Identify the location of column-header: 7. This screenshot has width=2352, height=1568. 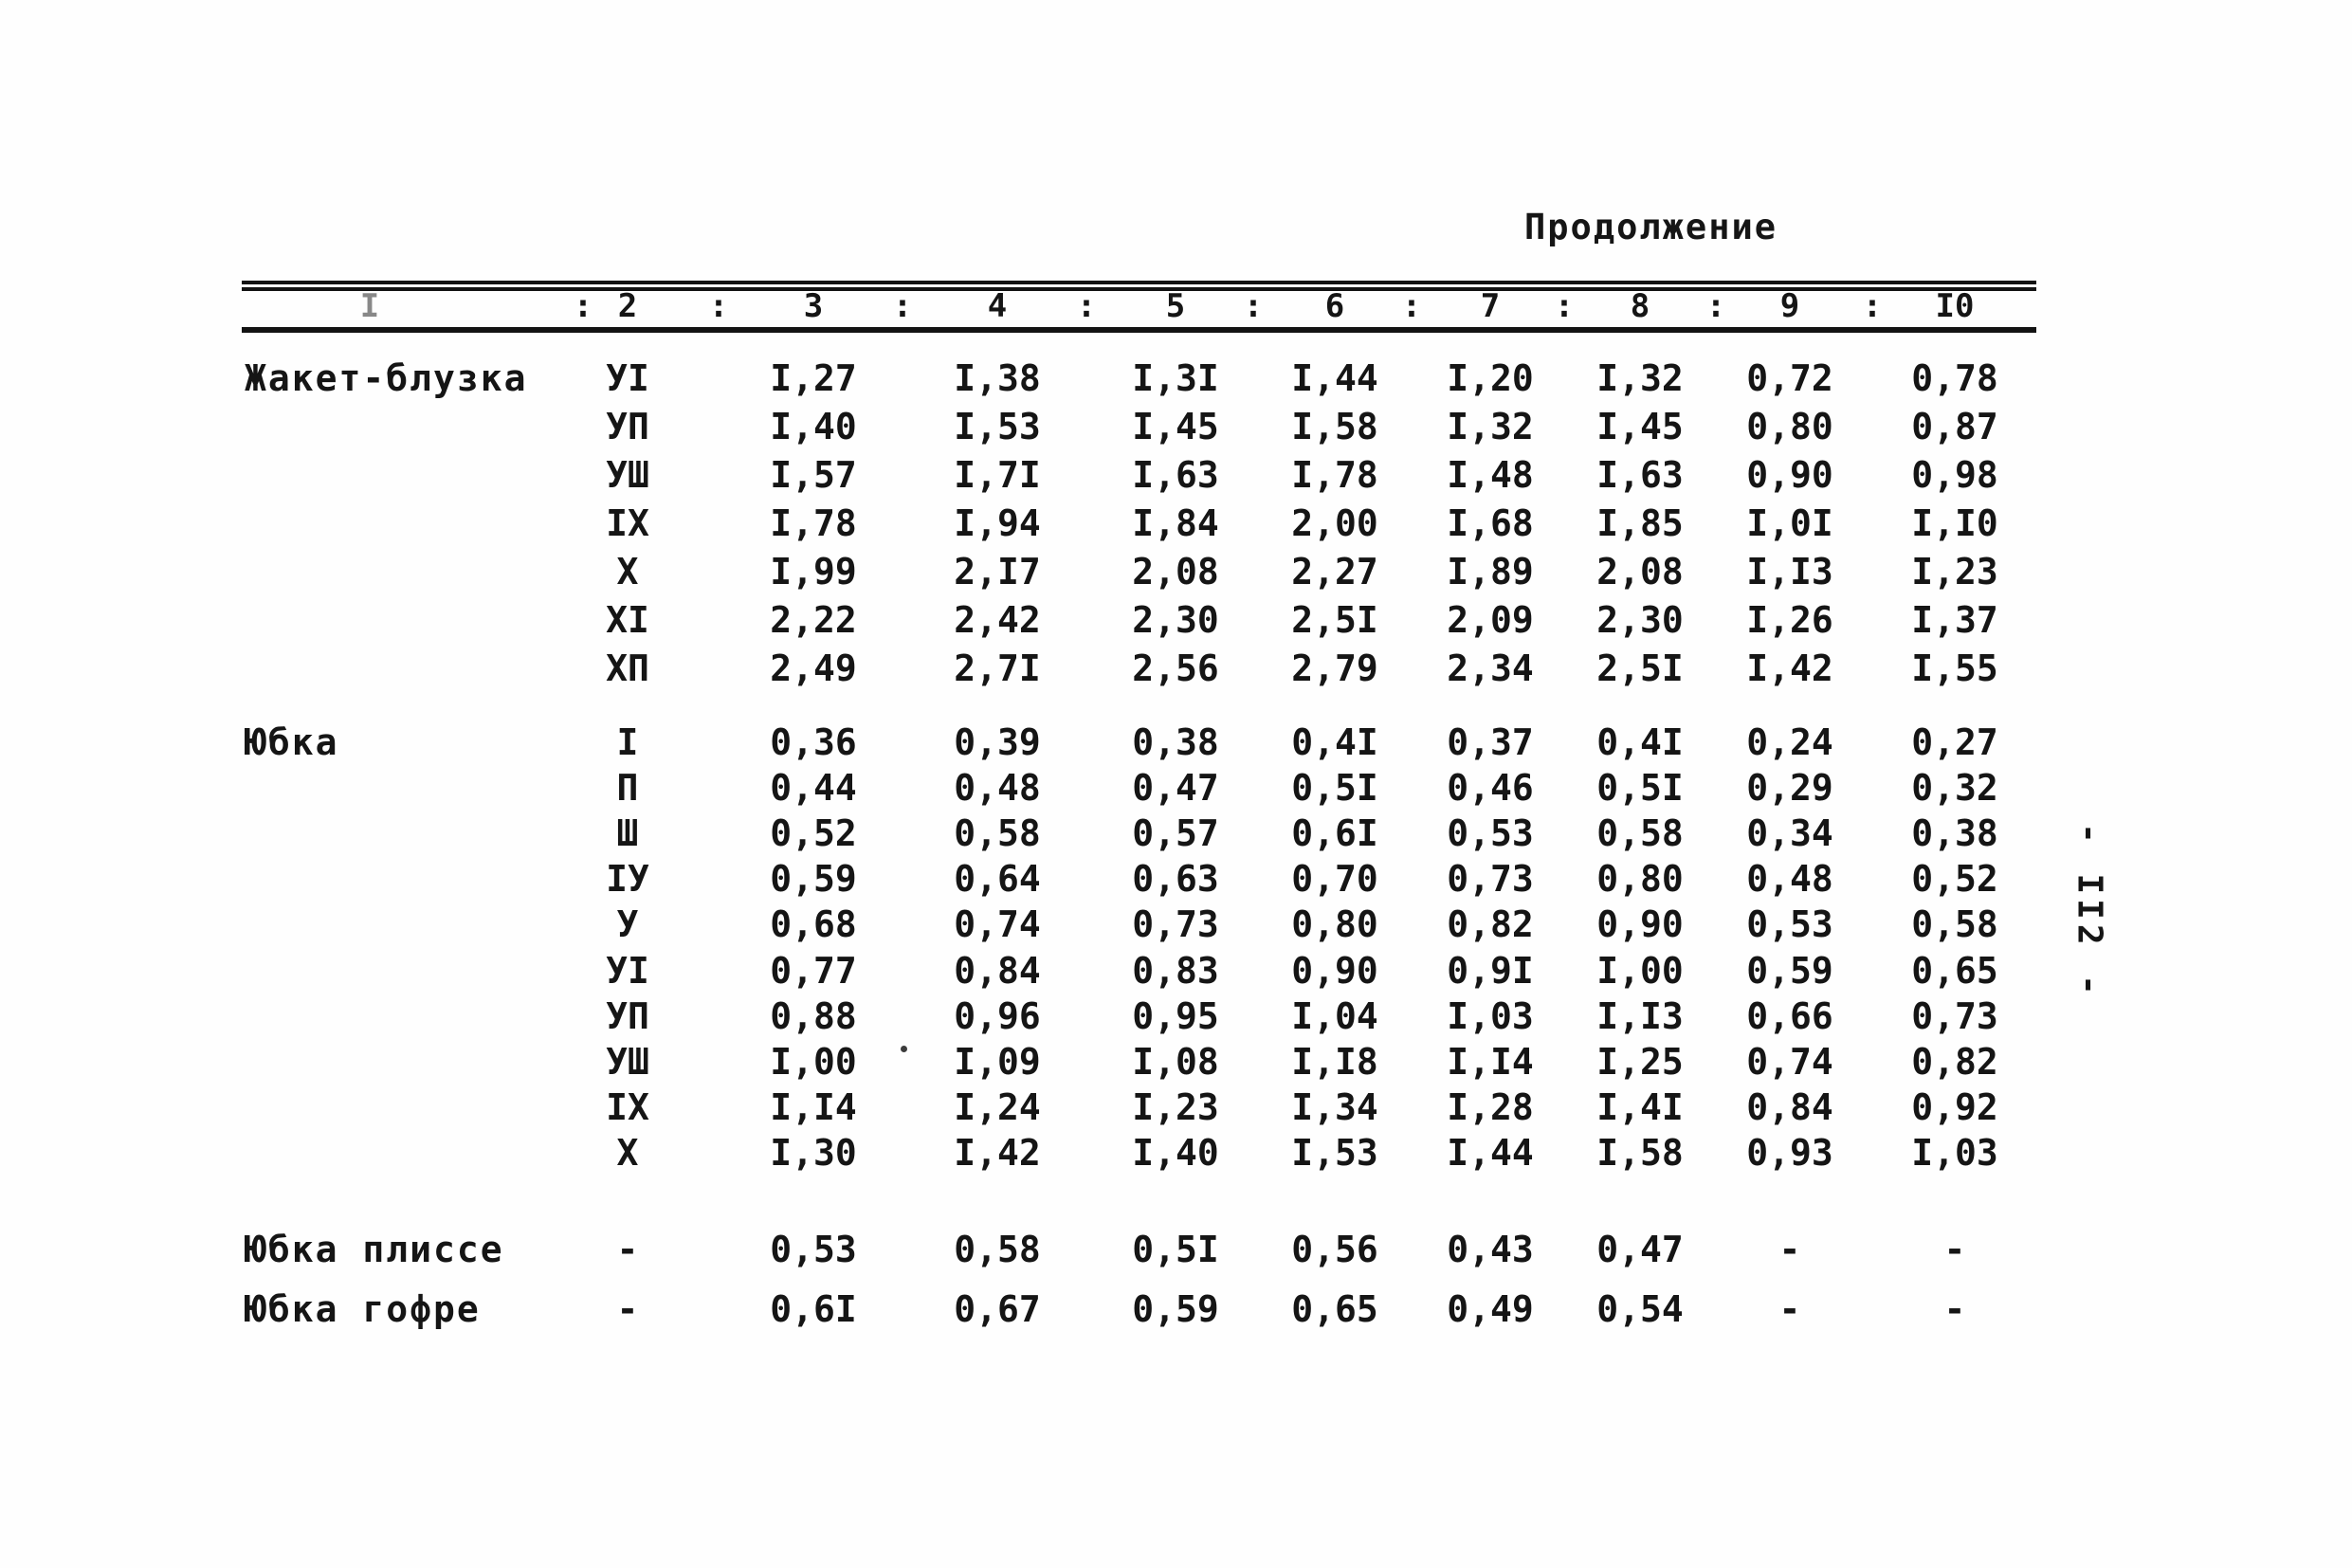
(1490, 306).